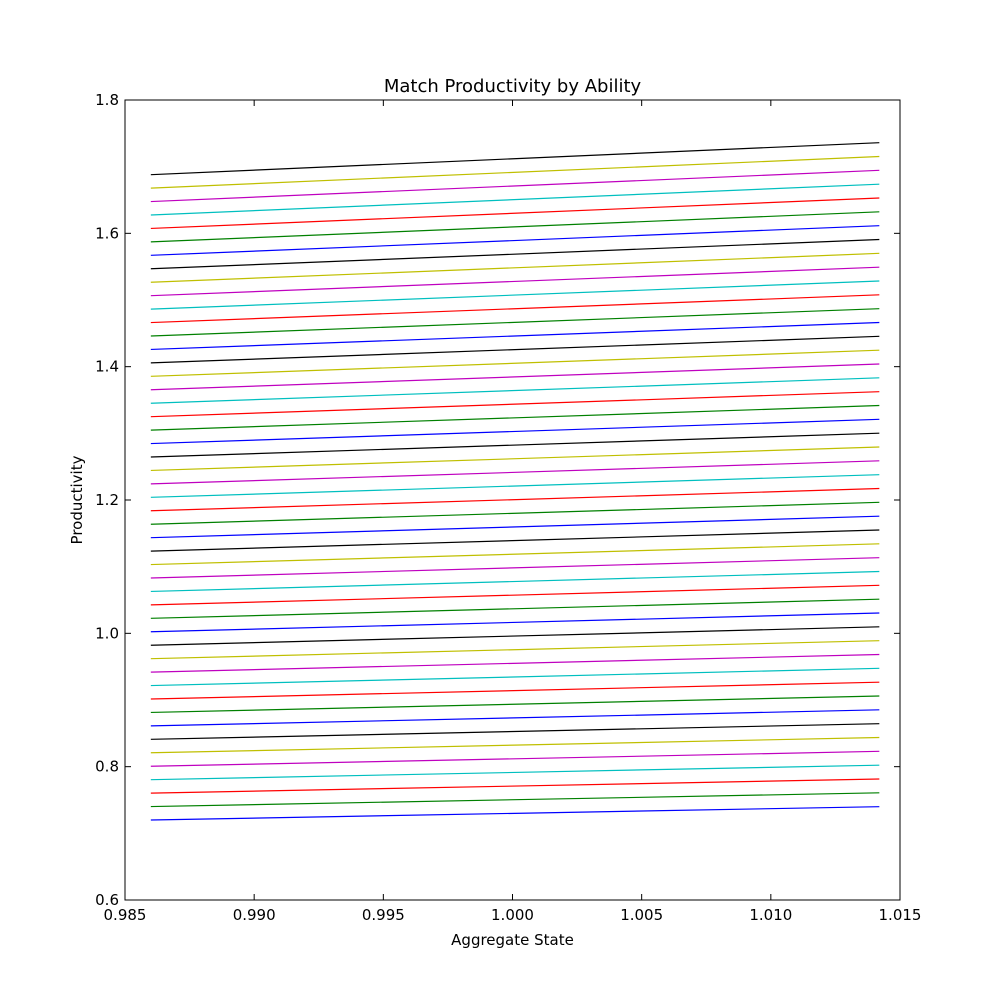 This screenshot has height=1005, width=1000. I want to click on x-axis-label: Aggregate State, so click(512, 940).